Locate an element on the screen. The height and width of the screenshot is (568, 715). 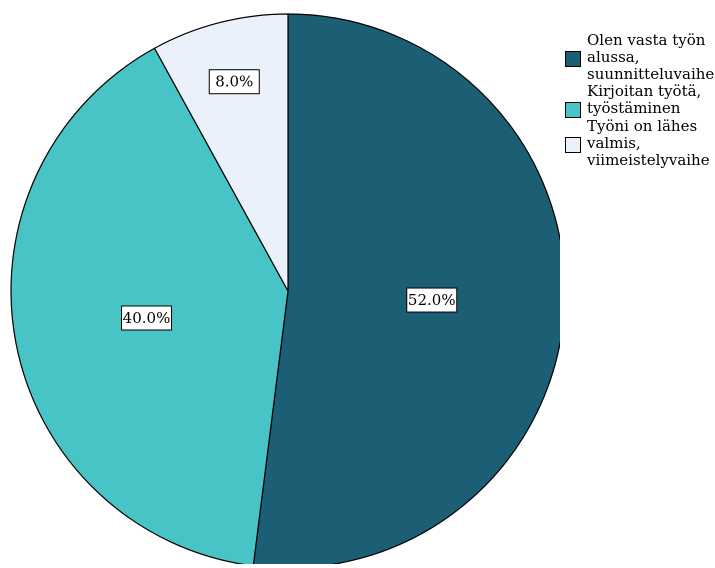
slice-label-text-2: 40.0% is located at coordinates (147, 318).